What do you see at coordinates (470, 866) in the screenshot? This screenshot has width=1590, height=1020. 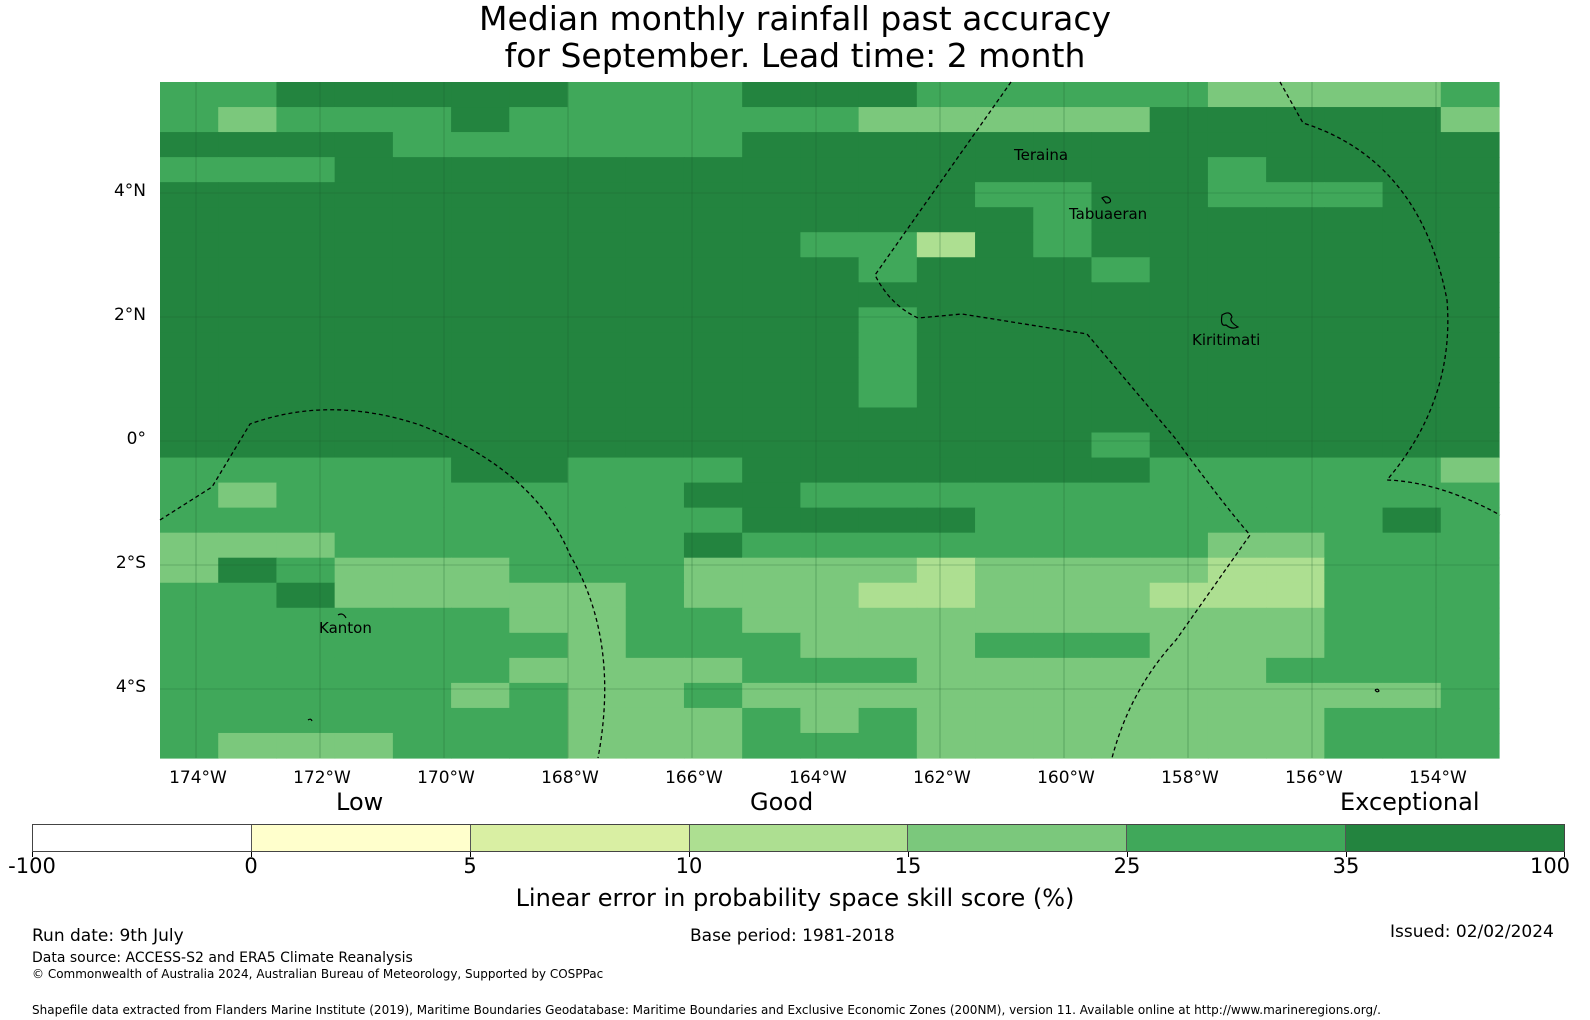 I see `colorbar-tick: 5` at bounding box center [470, 866].